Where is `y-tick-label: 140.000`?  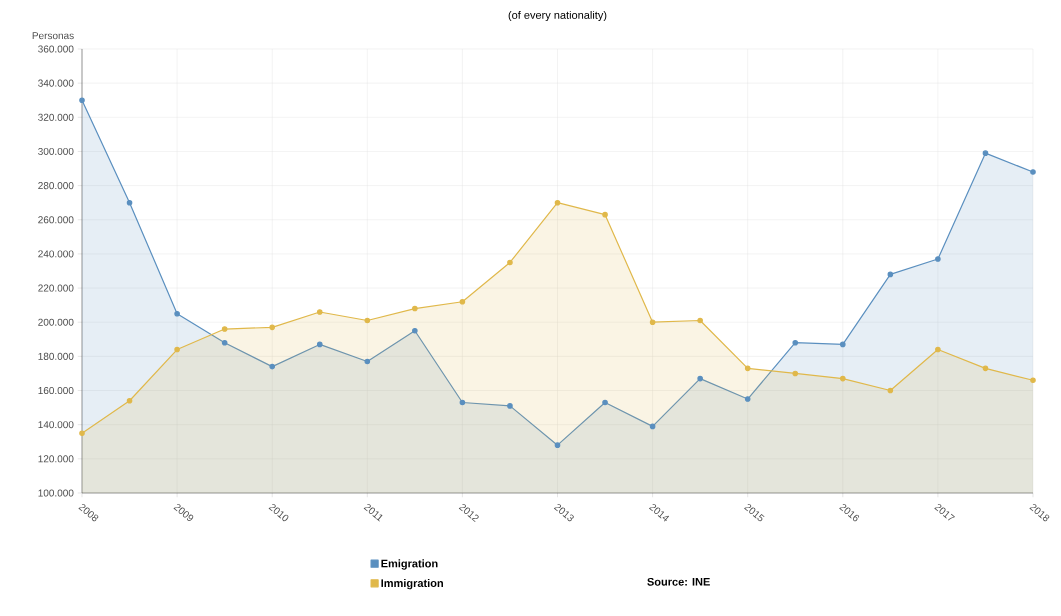
y-tick-label: 140.000 is located at coordinates (56, 425).